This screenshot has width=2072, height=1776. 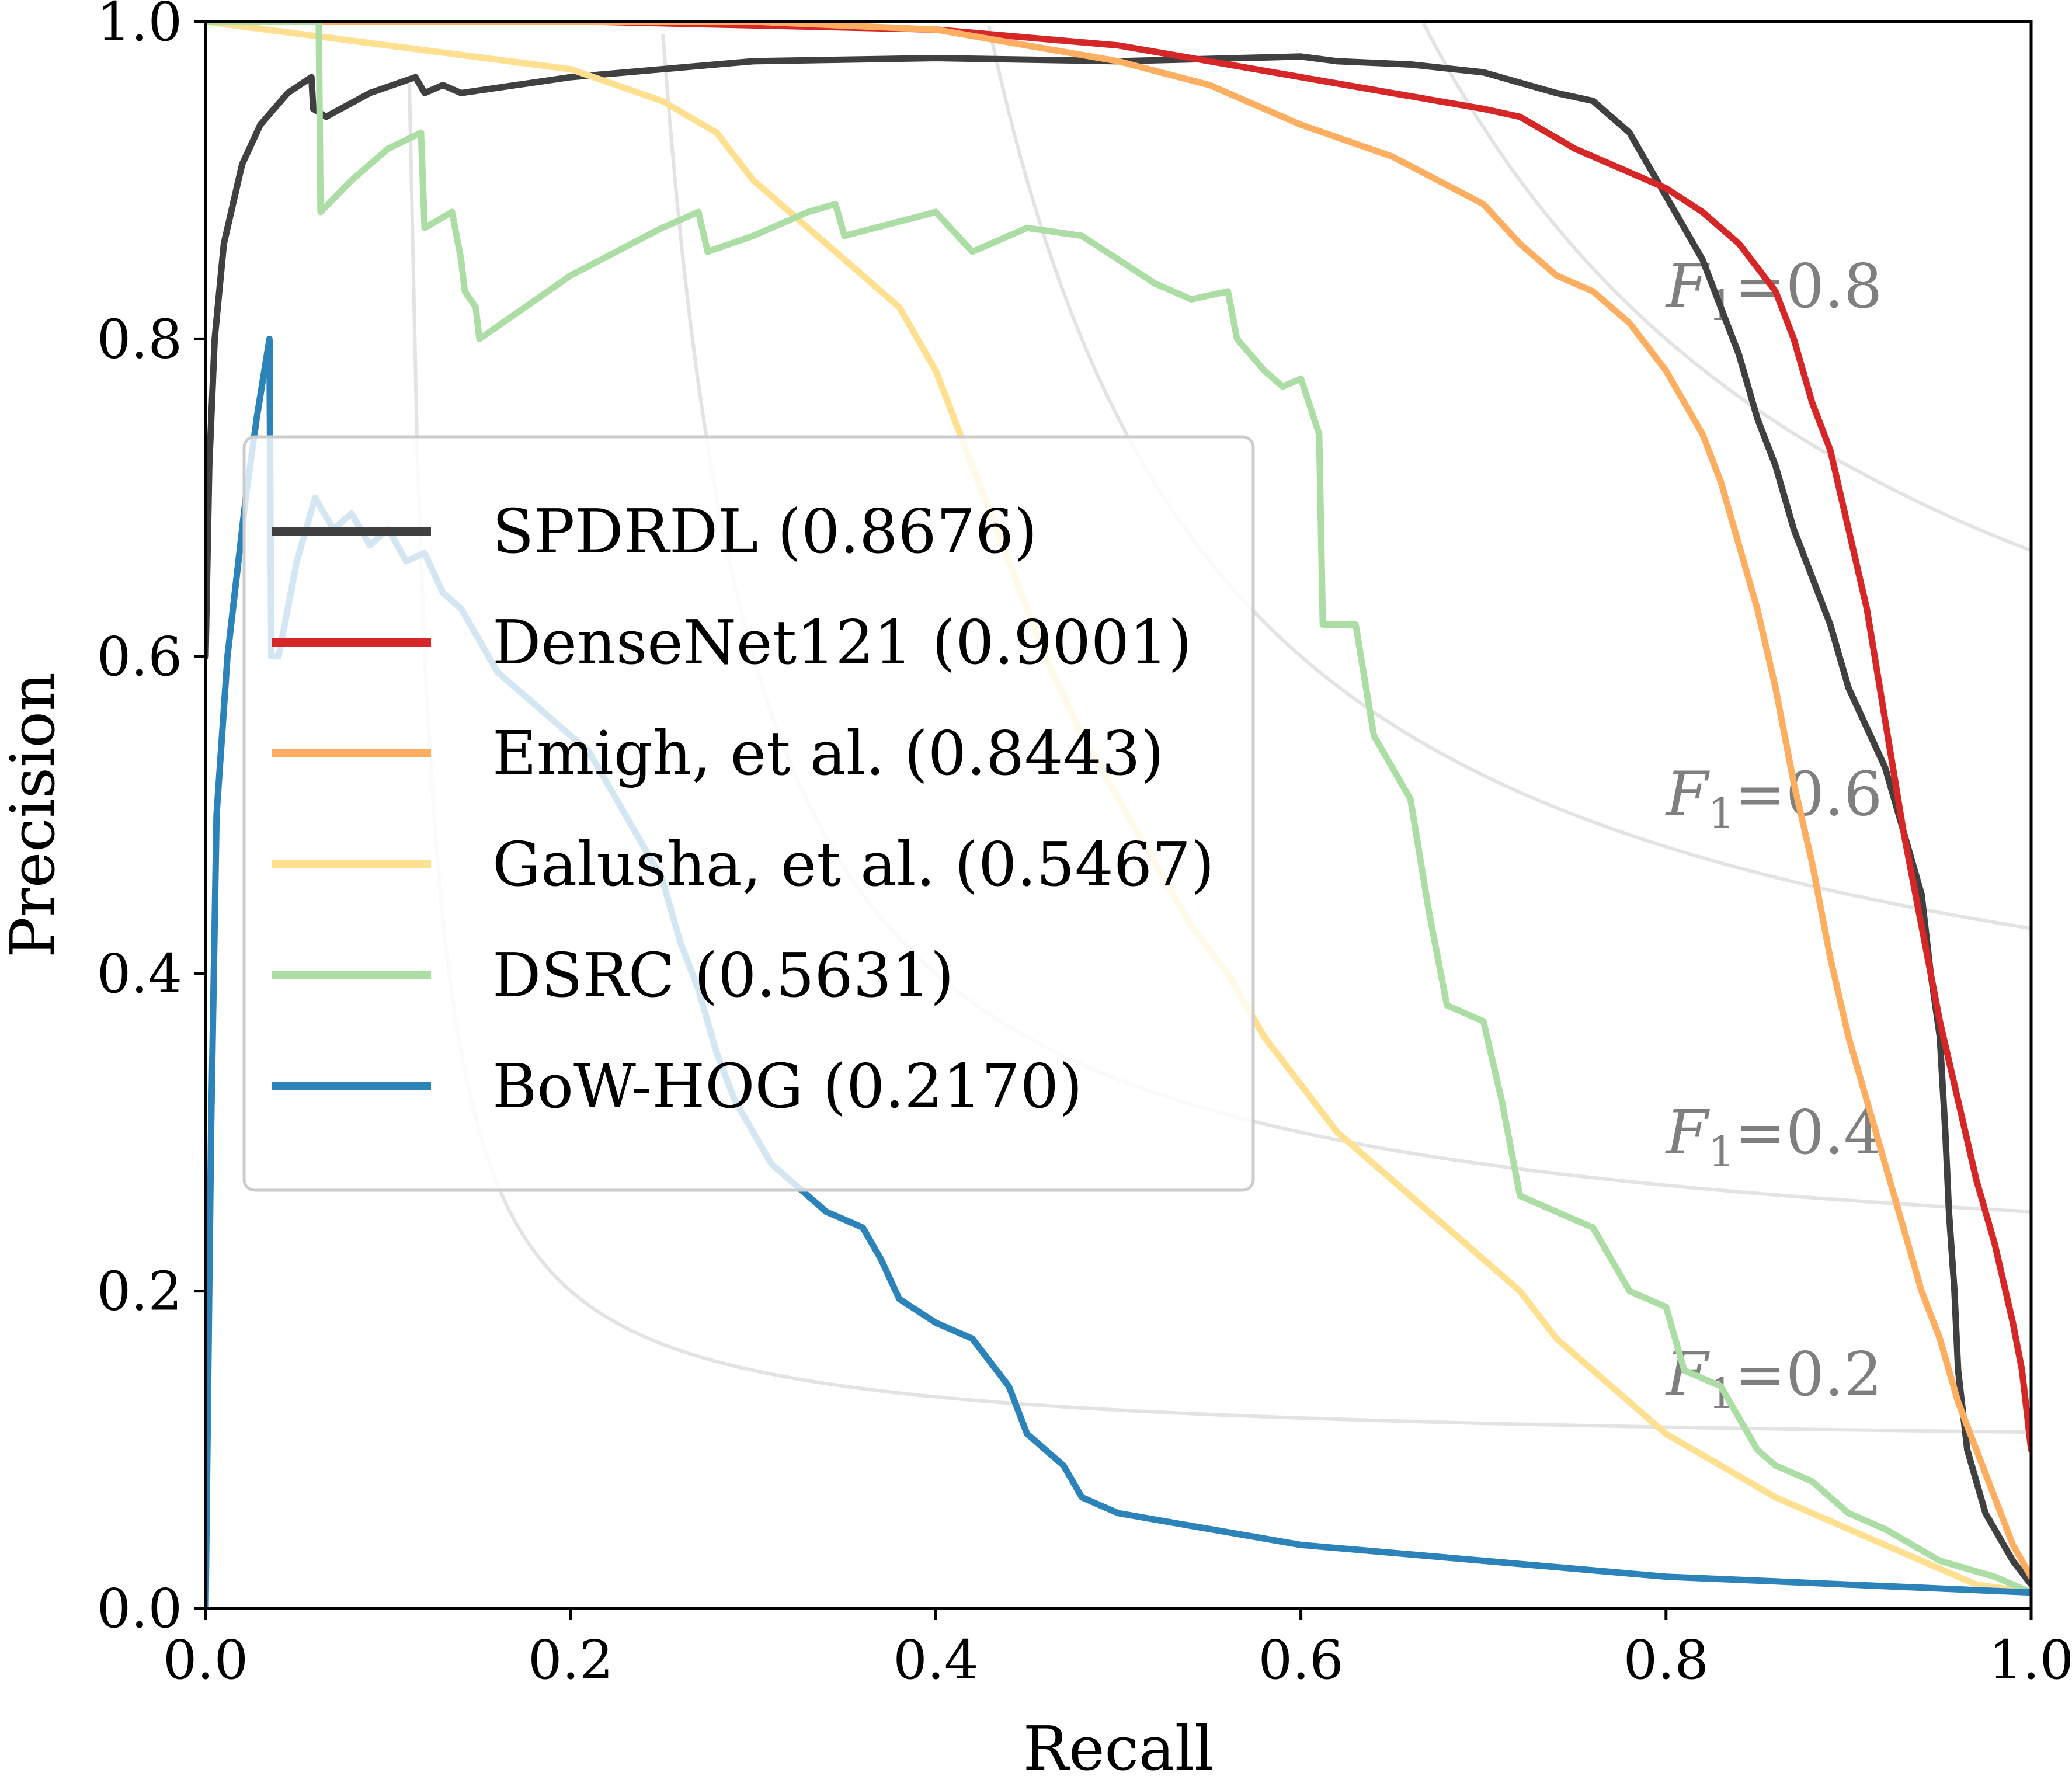 What do you see at coordinates (787, 1087) in the screenshot?
I see `legend-label: BoW-HOG (0.2170)` at bounding box center [787, 1087].